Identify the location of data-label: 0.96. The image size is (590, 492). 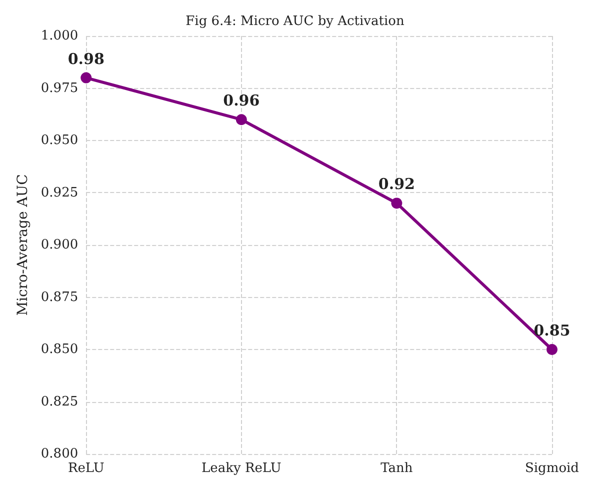
(241, 101).